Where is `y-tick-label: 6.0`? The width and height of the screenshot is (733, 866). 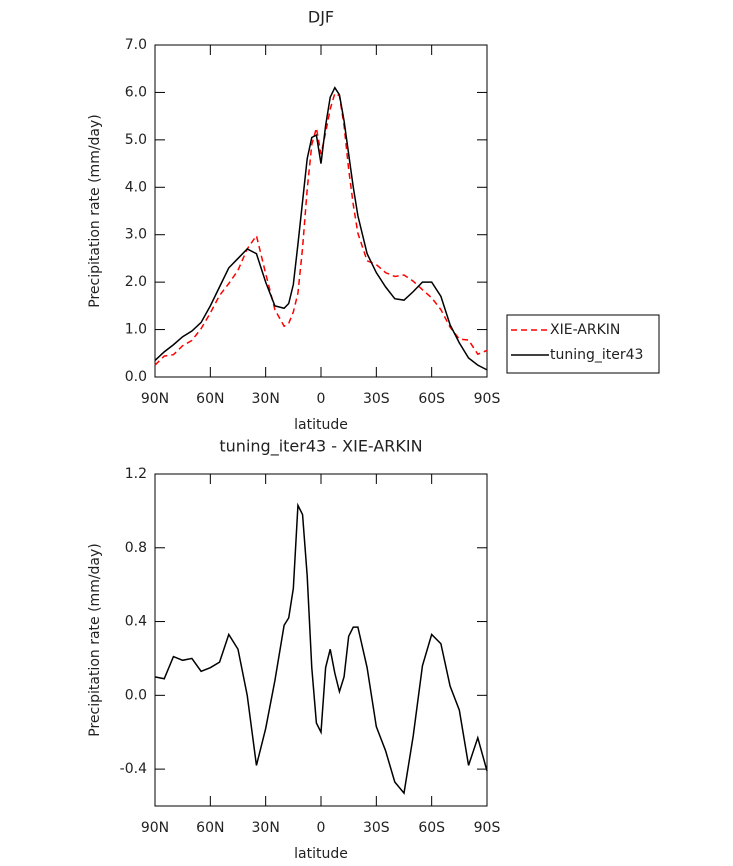 y-tick-label: 6.0 is located at coordinates (136, 92).